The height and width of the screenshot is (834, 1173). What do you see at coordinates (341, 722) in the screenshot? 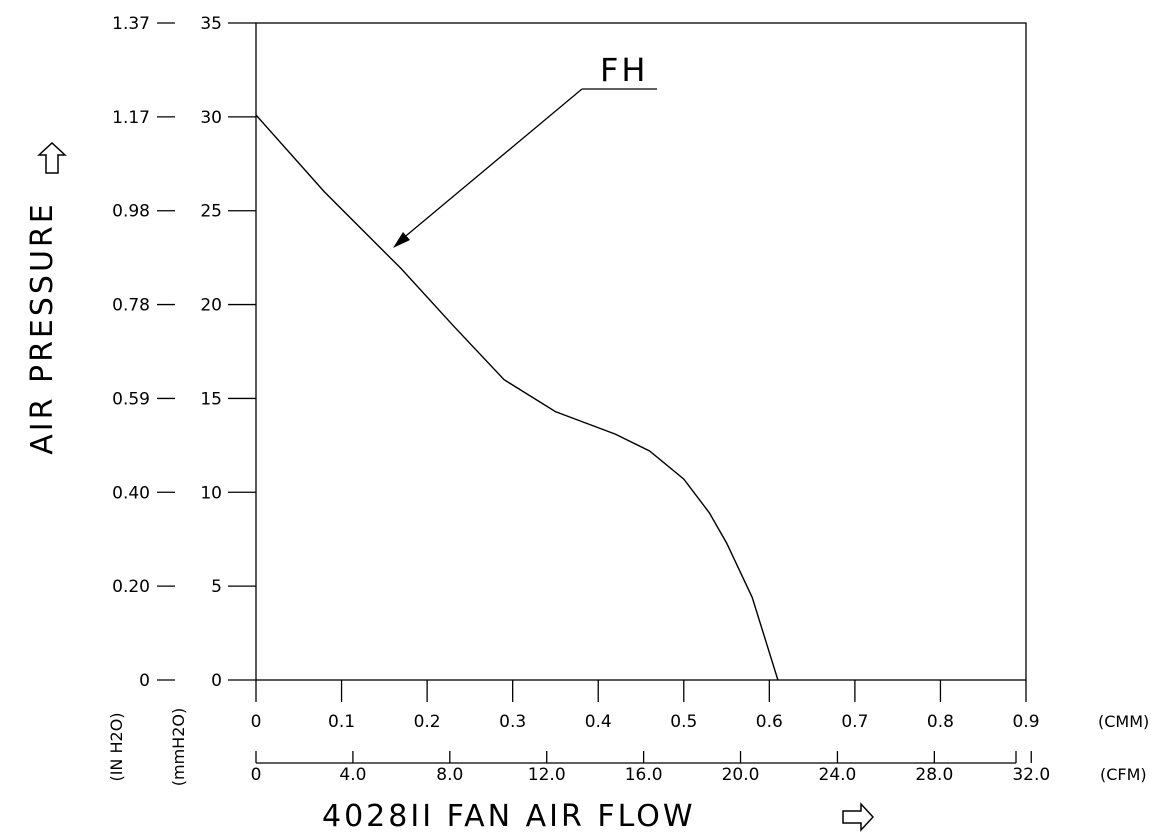
I see `x-tick-label-cmm: 0.1` at bounding box center [341, 722].